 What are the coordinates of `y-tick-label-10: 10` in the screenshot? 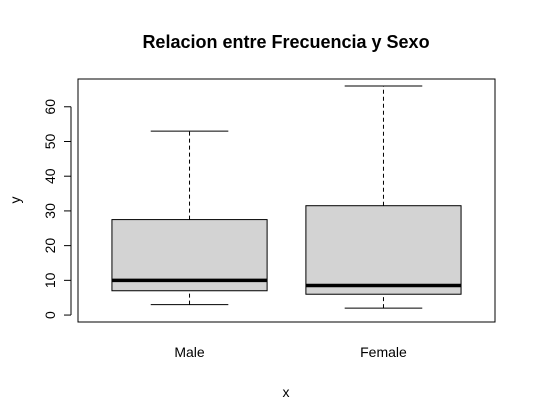 It's located at (50, 280).